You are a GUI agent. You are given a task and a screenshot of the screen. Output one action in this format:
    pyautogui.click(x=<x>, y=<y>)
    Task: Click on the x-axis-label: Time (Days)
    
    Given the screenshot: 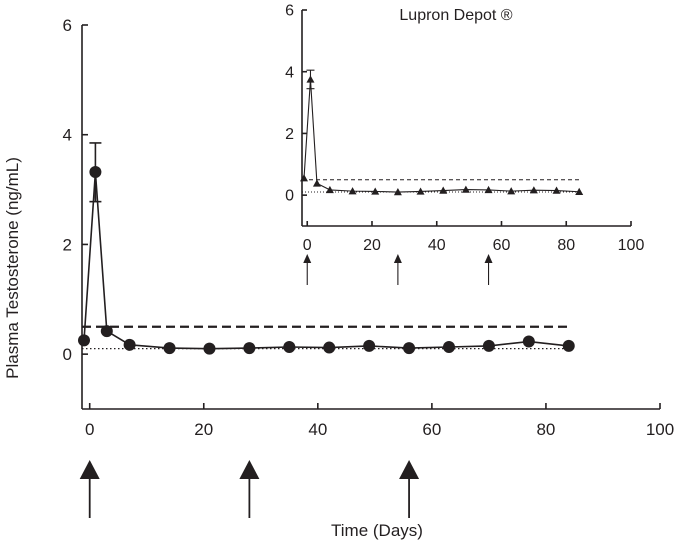 What is the action you would take?
    pyautogui.click(x=377, y=530)
    